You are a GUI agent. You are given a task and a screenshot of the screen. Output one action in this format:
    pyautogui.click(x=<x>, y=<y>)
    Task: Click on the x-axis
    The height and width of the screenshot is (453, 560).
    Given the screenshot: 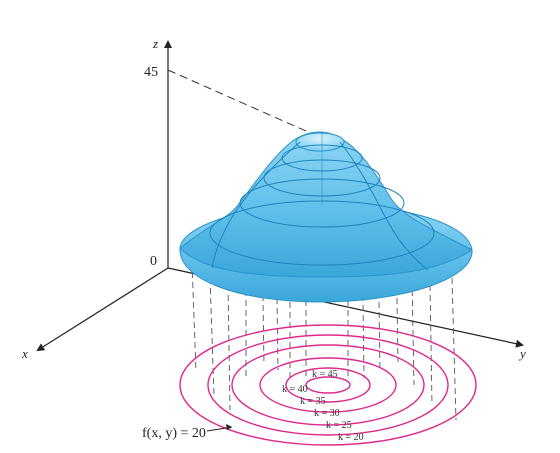 What is the action you would take?
    pyautogui.click(x=102, y=309)
    